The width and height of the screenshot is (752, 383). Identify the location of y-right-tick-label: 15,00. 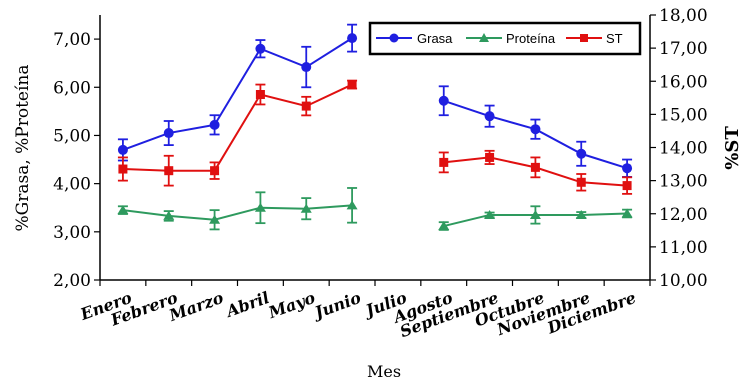
(683, 115).